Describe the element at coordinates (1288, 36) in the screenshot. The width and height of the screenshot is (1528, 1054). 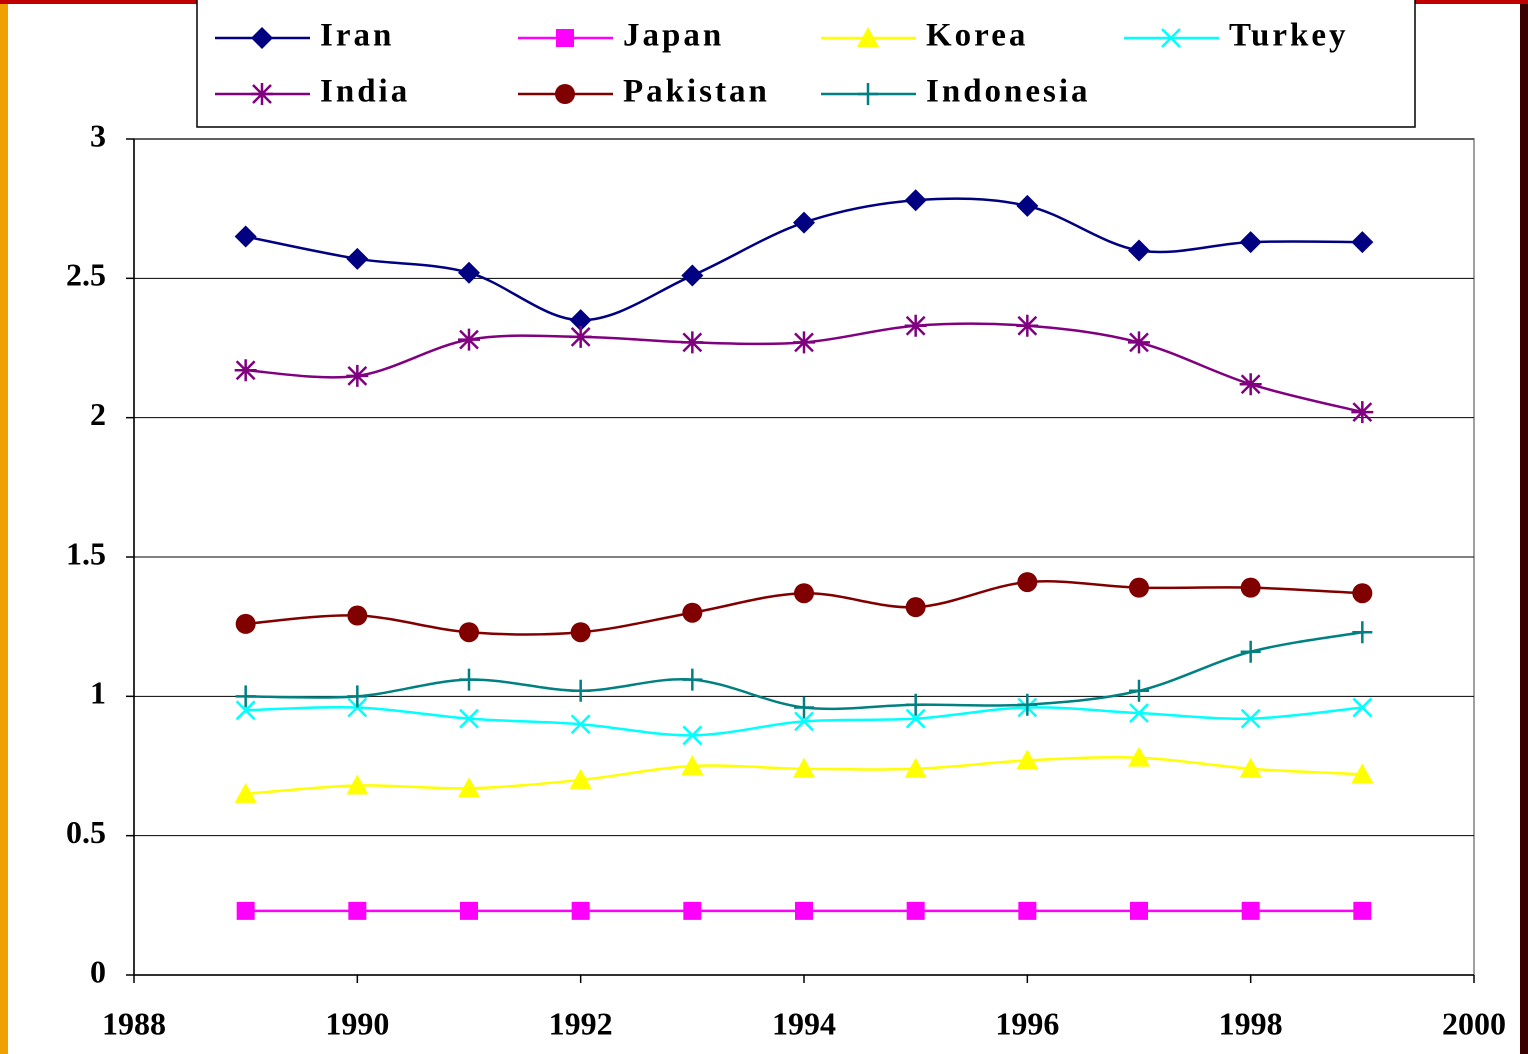
I see `legend-label: Turkey` at that location.